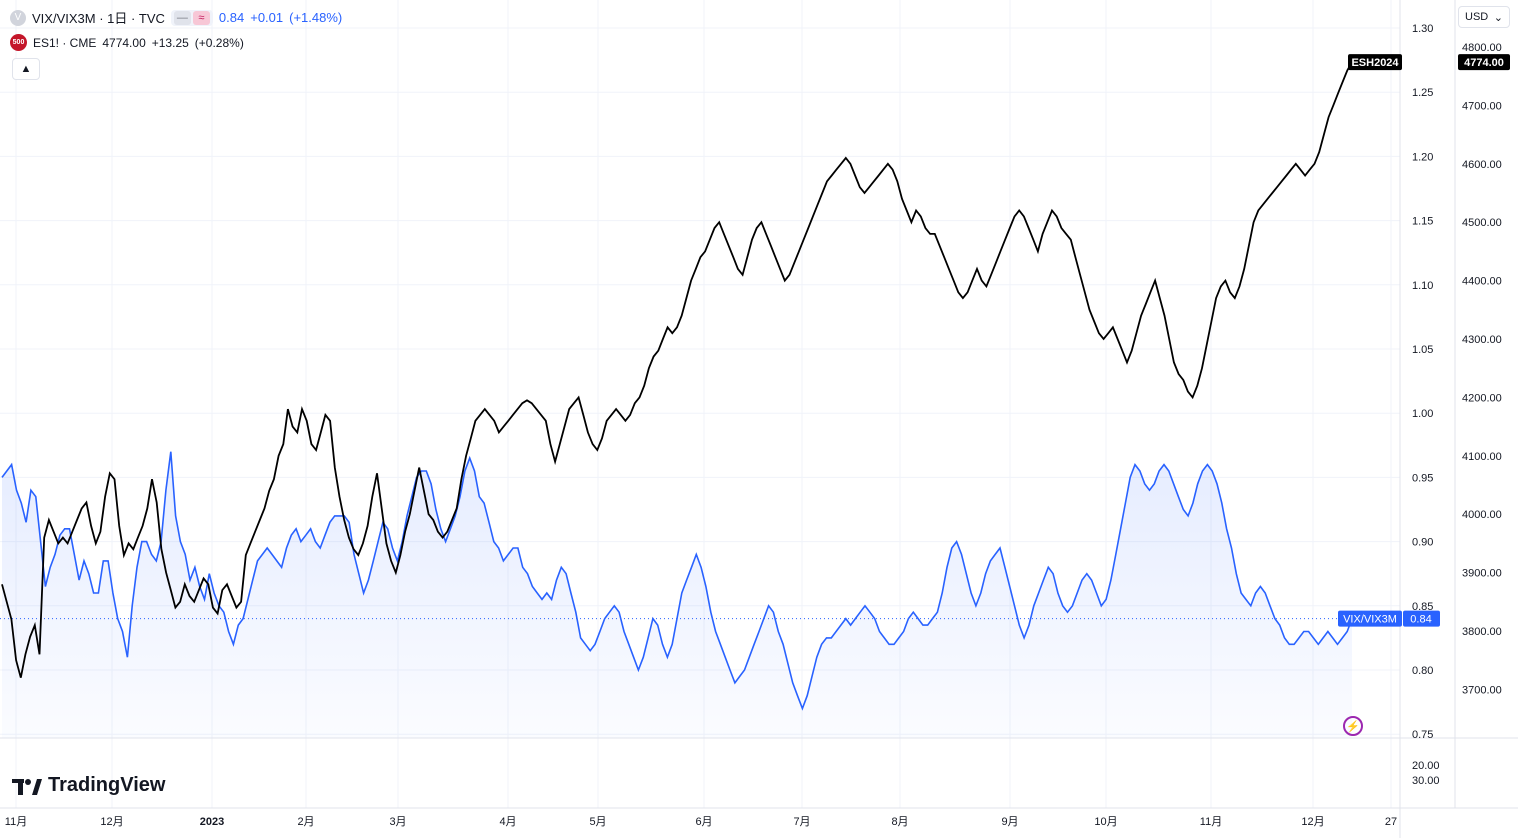 The image size is (1518, 838). What do you see at coordinates (182, 17) in the screenshot?
I see `hide-icon: —` at bounding box center [182, 17].